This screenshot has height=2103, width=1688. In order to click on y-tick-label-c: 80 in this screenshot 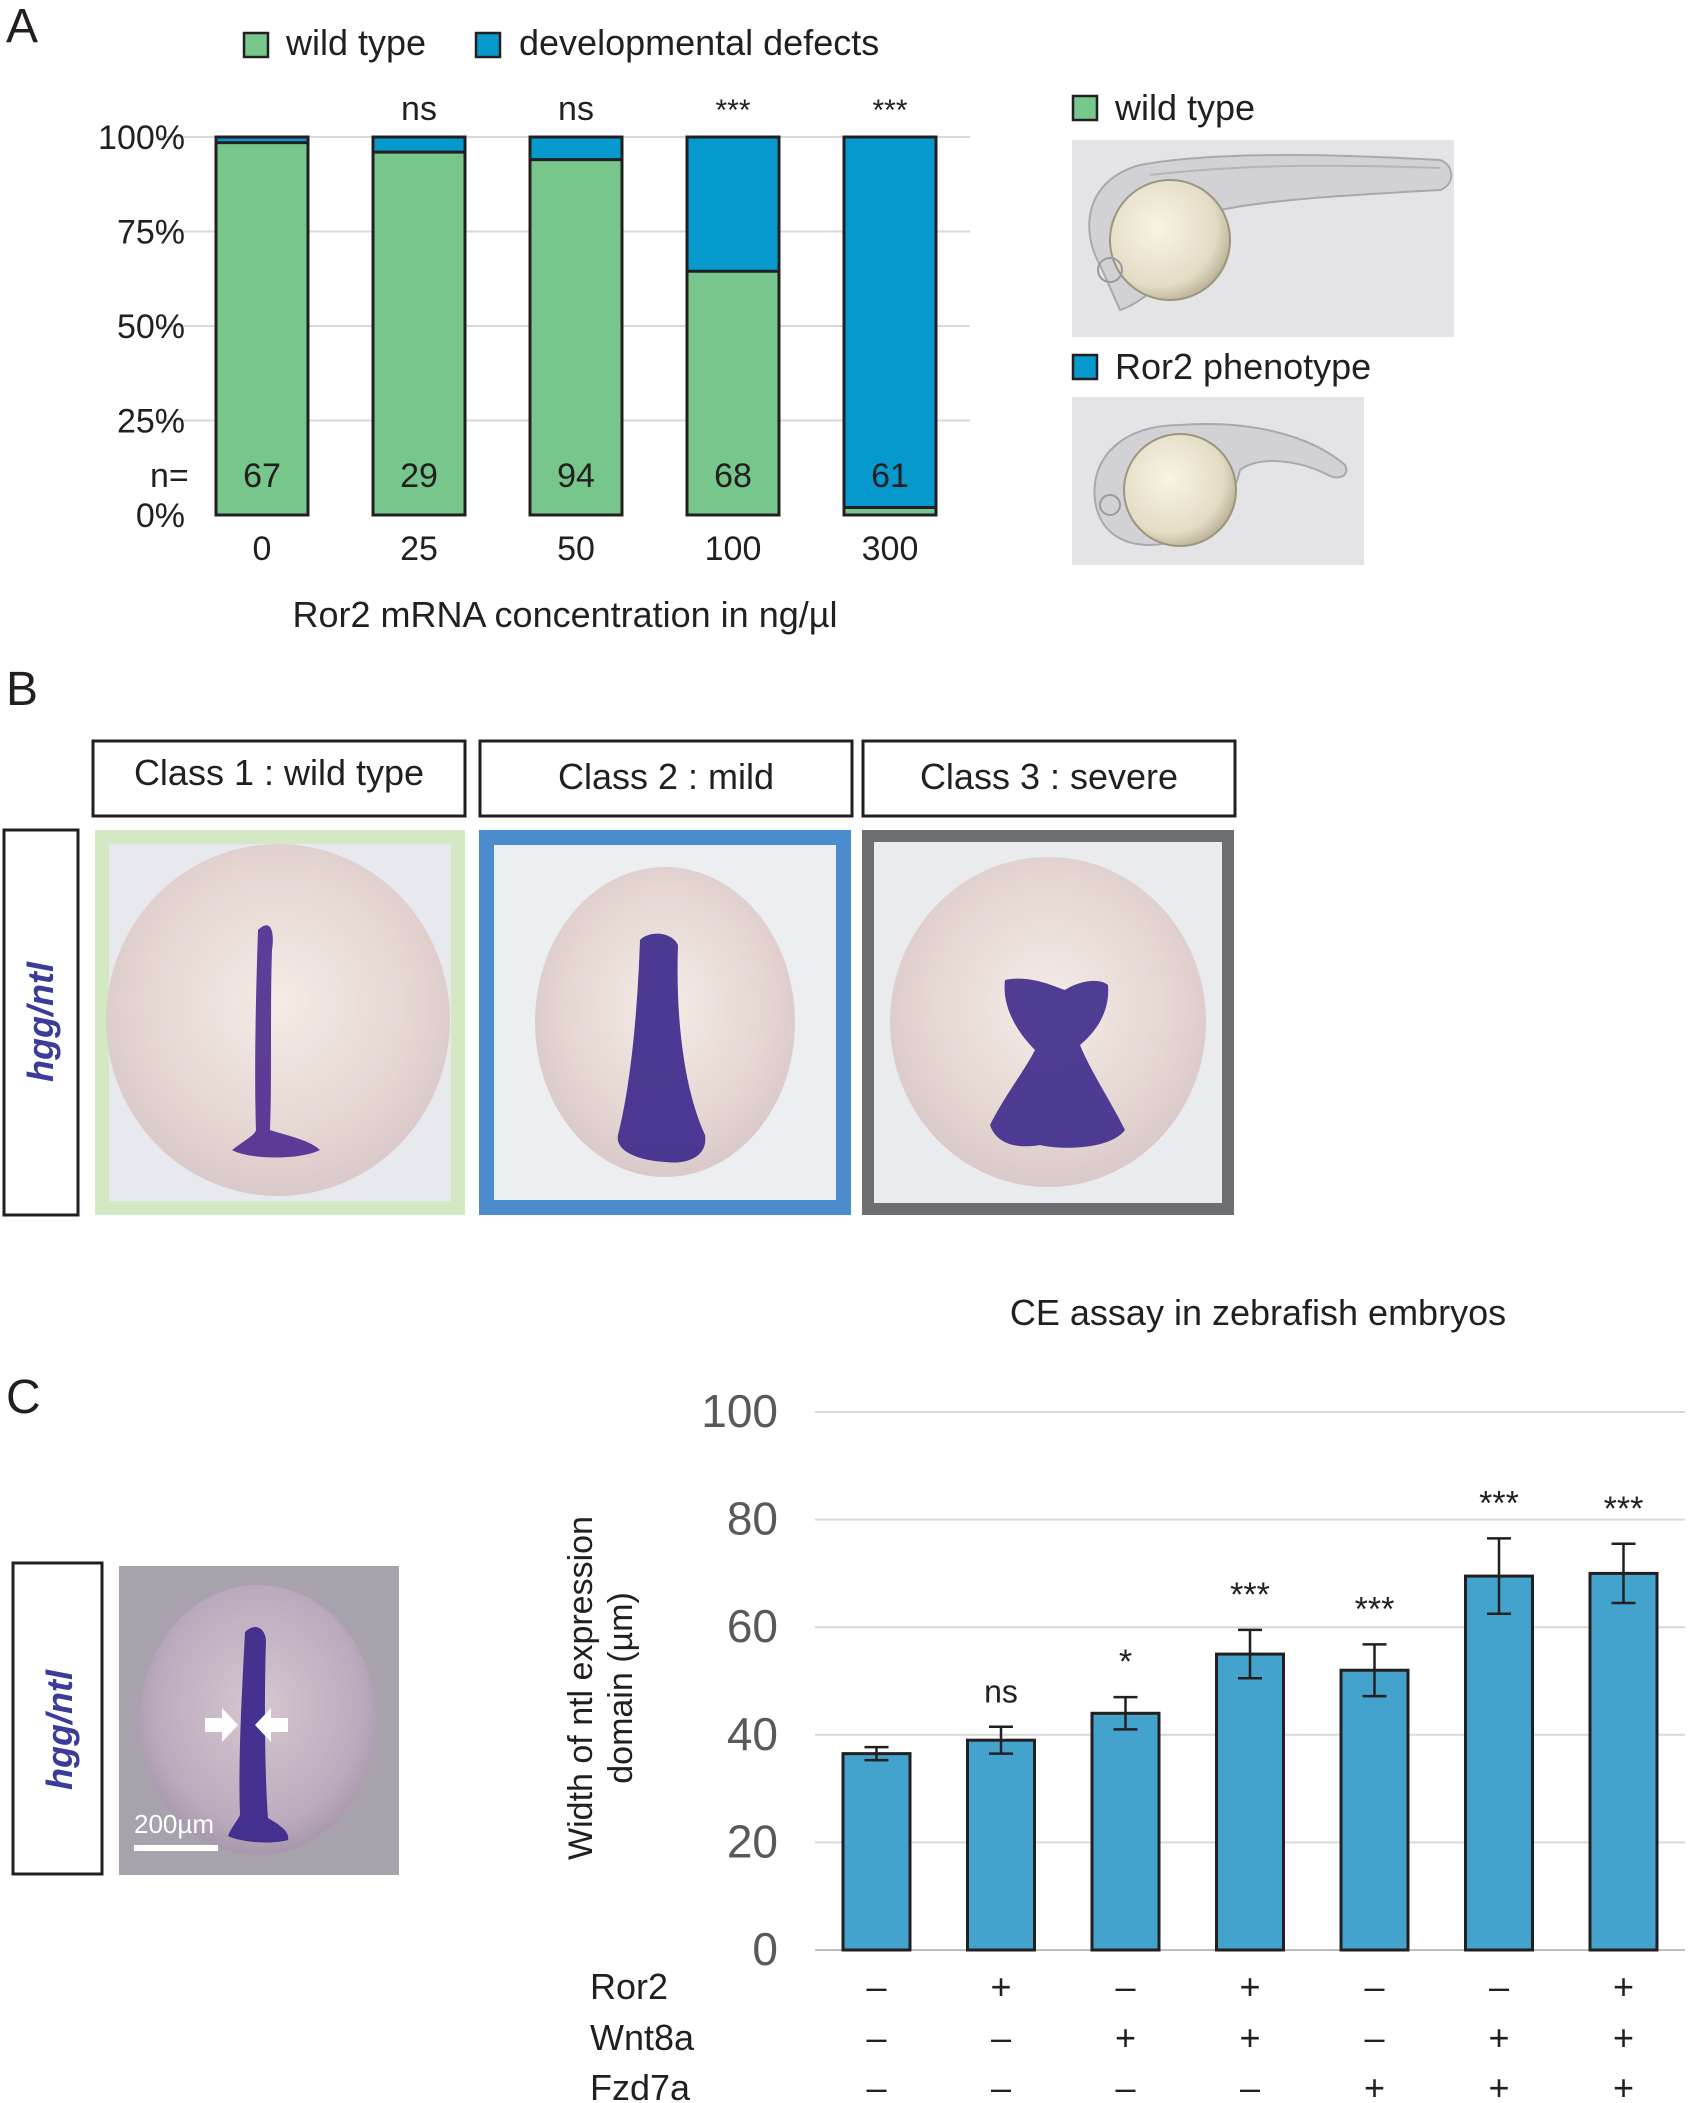, I will do `click(752, 1519)`.